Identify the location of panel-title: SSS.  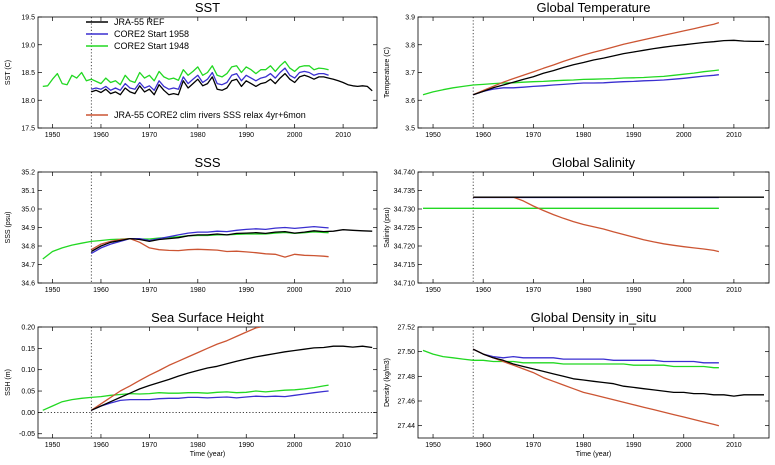
(207, 162).